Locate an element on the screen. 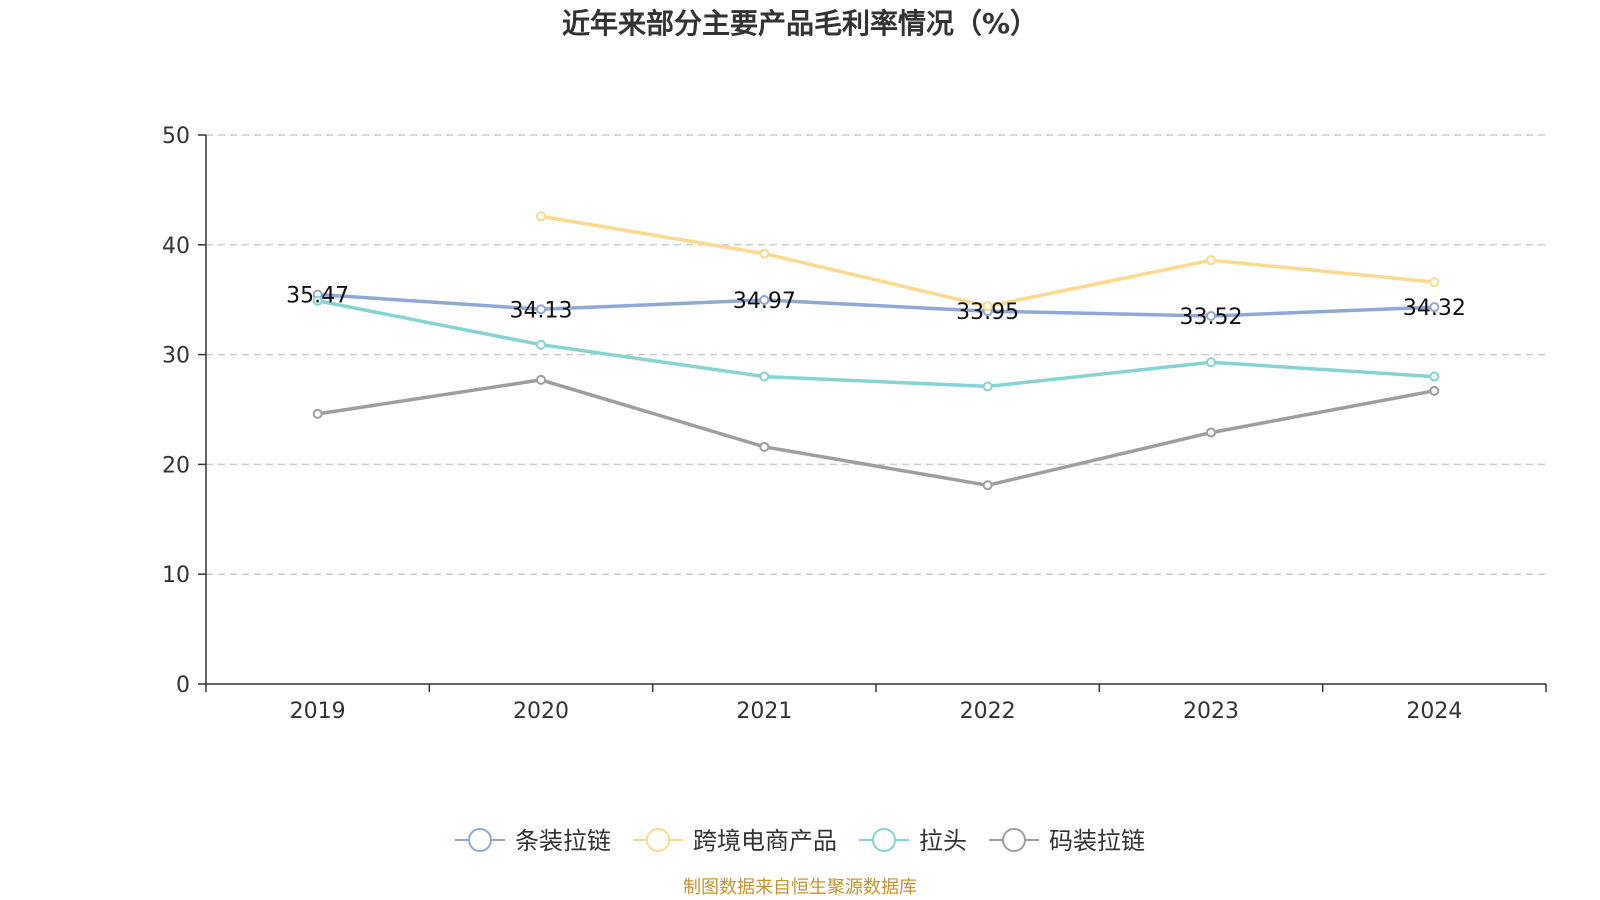 This screenshot has height=900, width=1600. x-tick-label: 2022 is located at coordinates (988, 711).